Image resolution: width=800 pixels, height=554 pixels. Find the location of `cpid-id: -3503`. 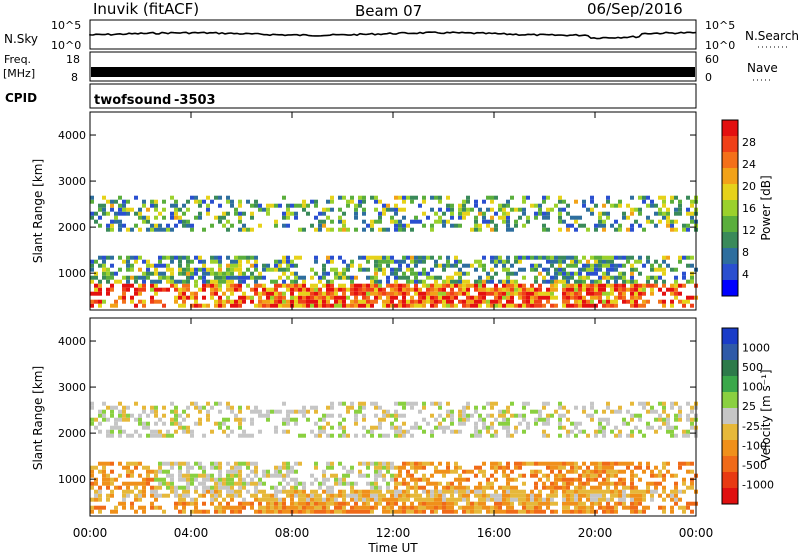

cpid-id: -3503 is located at coordinates (195, 100).